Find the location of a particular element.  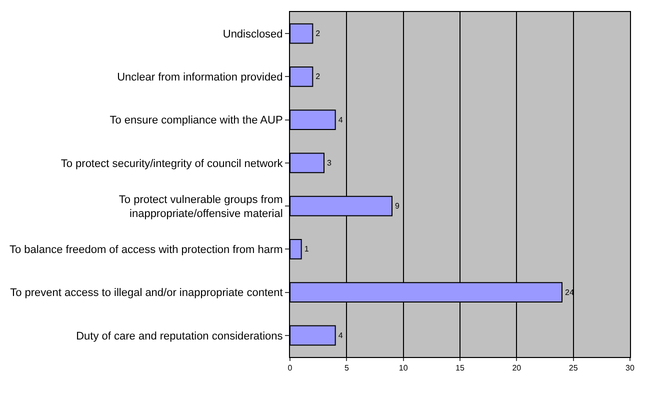

x-tick-label: 5 is located at coordinates (347, 368).